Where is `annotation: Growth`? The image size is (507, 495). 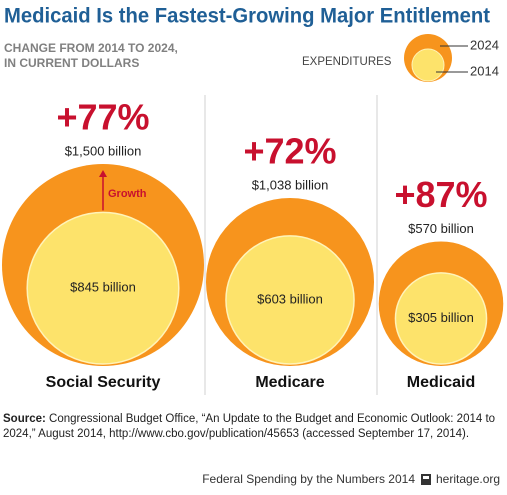
annotation: Growth is located at coordinates (127, 194).